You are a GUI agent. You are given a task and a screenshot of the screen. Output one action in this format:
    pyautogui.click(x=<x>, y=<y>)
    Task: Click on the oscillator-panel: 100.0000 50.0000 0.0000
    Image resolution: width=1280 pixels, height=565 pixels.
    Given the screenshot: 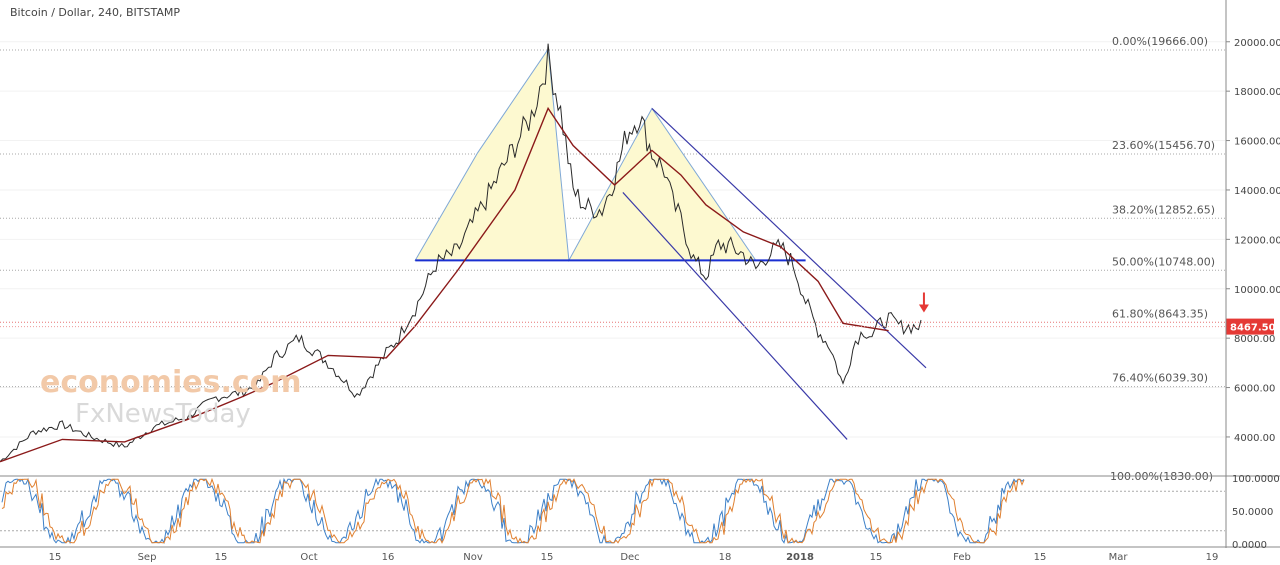 What is the action you would take?
    pyautogui.click(x=640, y=512)
    